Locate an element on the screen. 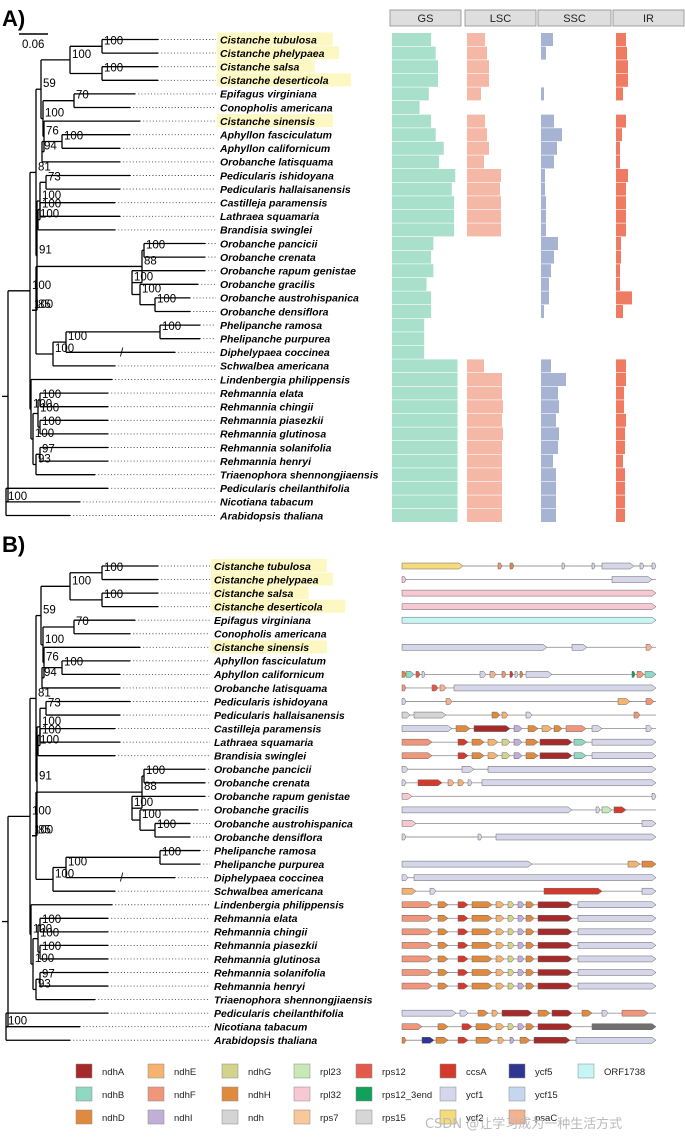 The width and height of the screenshot is (685, 1138). species-label: Orobanche densiflora is located at coordinates (274, 312).